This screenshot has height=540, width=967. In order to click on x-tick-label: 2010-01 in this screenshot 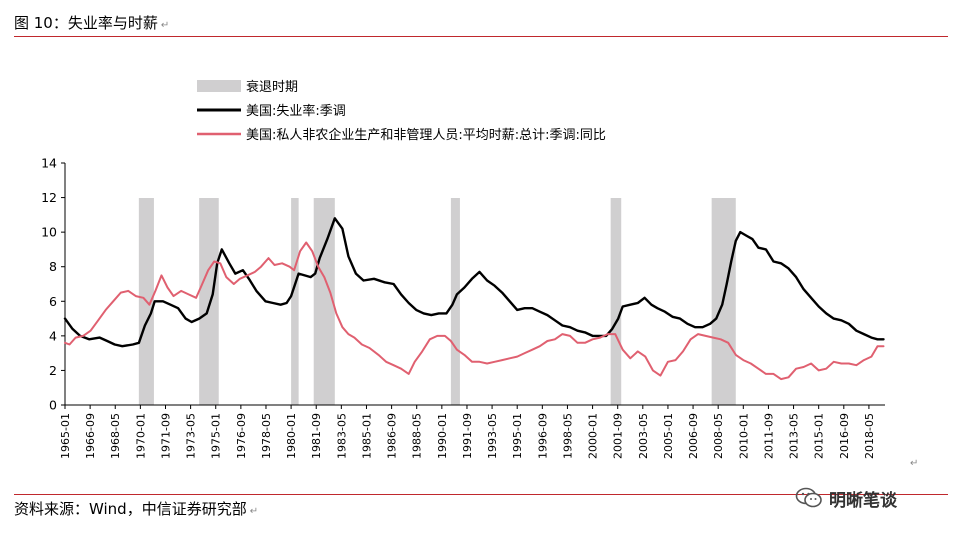, I will do `click(743, 436)`.